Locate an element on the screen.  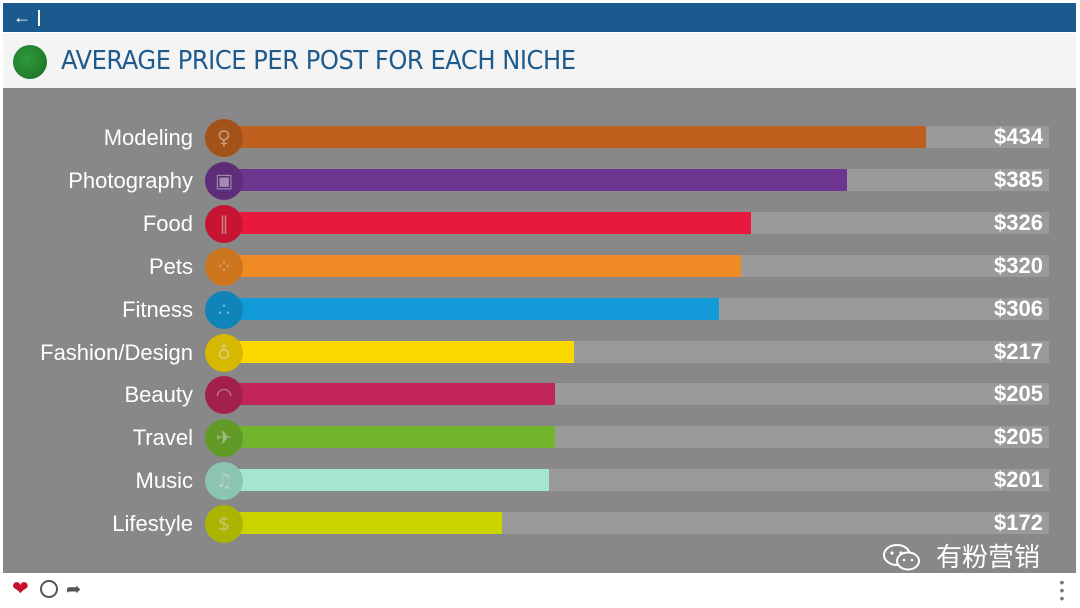
category-badge: ∥ is located at coordinates (224, 223).